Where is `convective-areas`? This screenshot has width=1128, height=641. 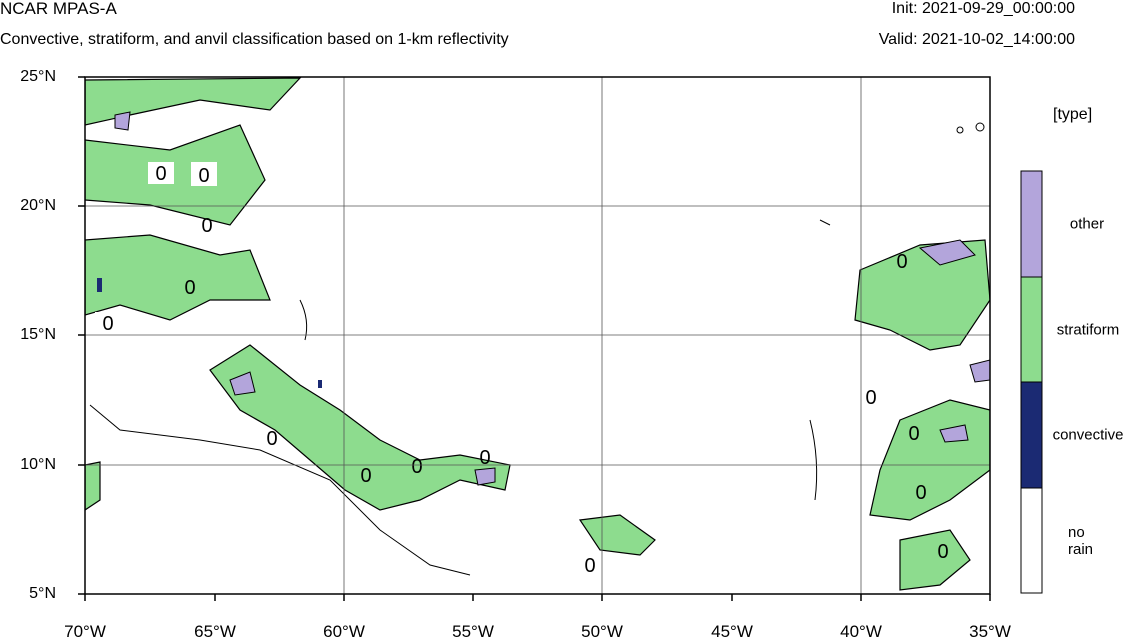
convective-areas is located at coordinates (209, 333).